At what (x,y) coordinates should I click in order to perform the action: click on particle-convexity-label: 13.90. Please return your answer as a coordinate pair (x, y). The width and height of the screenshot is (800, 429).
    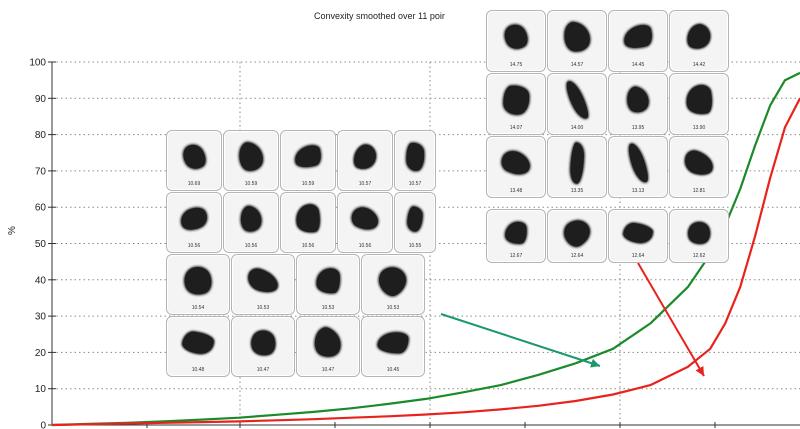
    Looking at the image, I should click on (699, 128).